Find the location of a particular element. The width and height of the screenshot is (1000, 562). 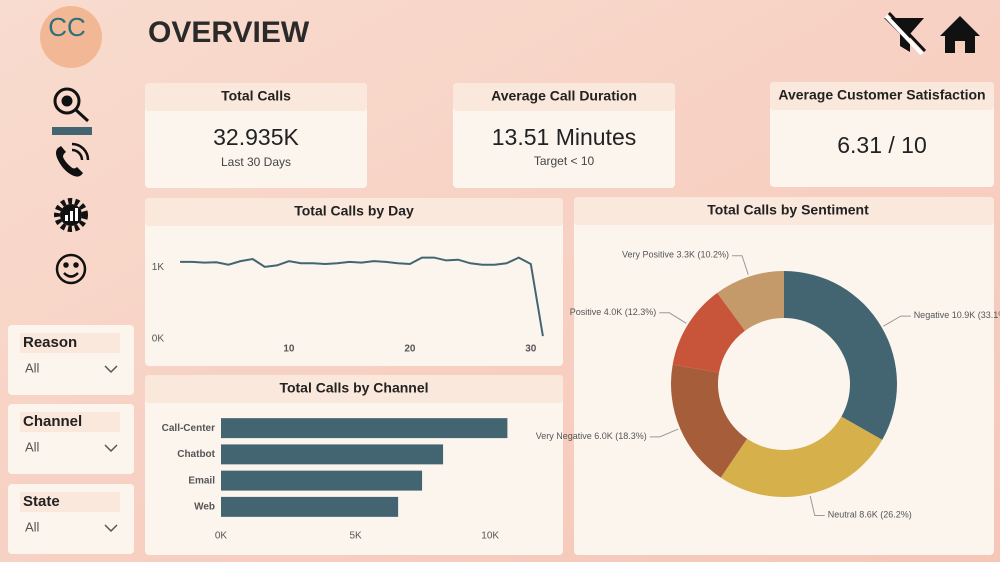

x-tick-label: 0K is located at coordinates (221, 536).